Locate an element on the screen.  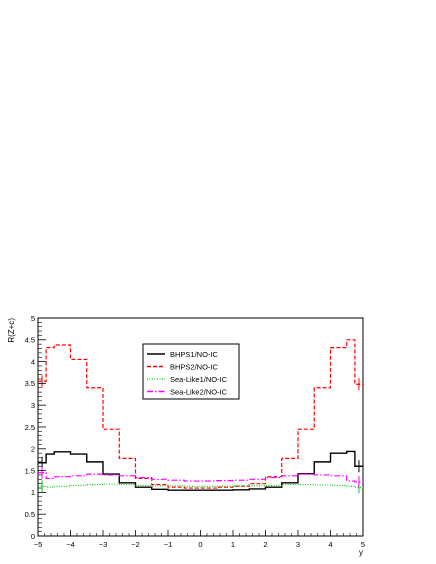
legend-label: BHPS2/NO-IC is located at coordinates (194, 366).